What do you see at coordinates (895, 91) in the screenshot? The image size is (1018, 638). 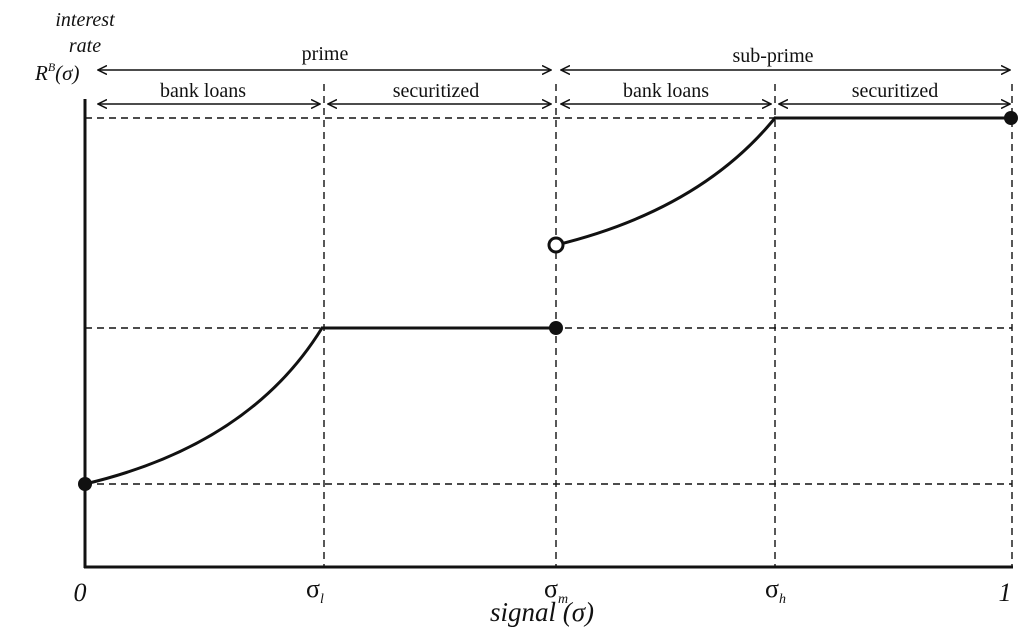 I see `region-label-subprime-securitized: securitized` at bounding box center [895, 91].